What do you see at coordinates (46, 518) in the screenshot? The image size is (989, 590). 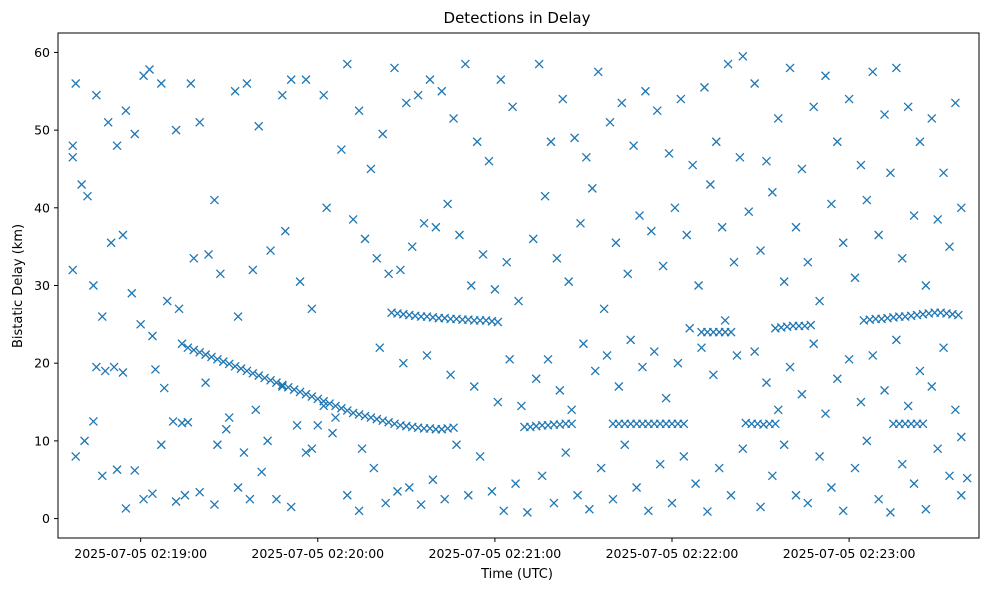 I see `y-tick-label: 0` at bounding box center [46, 518].